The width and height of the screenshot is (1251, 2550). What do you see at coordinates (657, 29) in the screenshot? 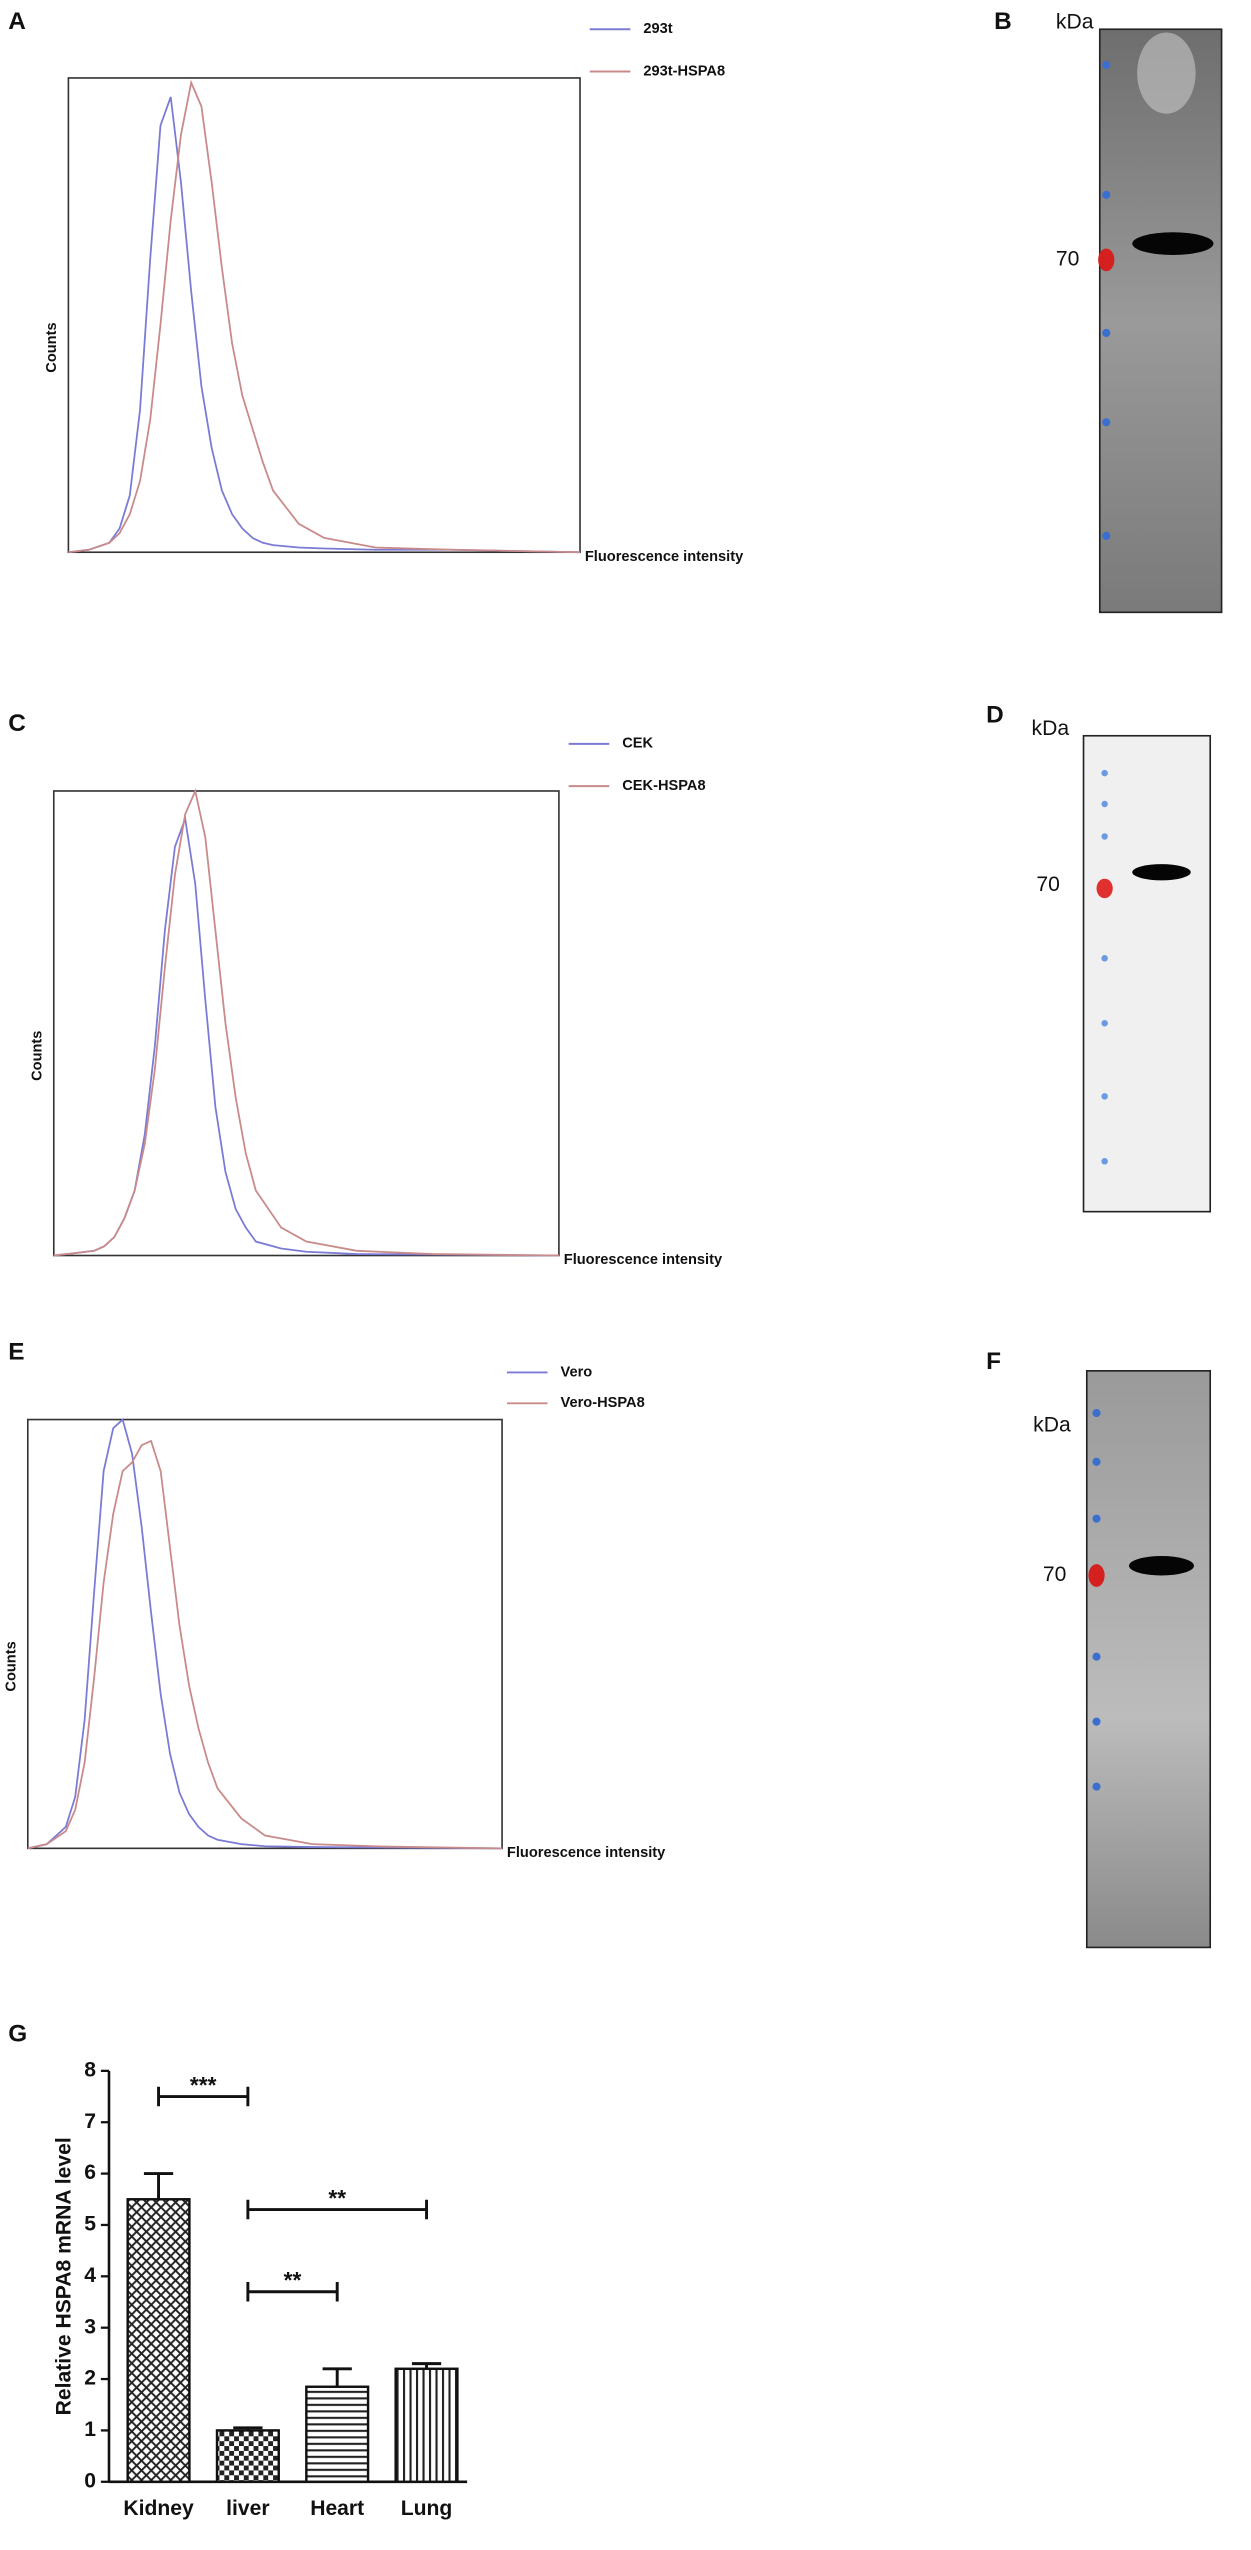
I see `legend-label: 293t` at bounding box center [657, 29].